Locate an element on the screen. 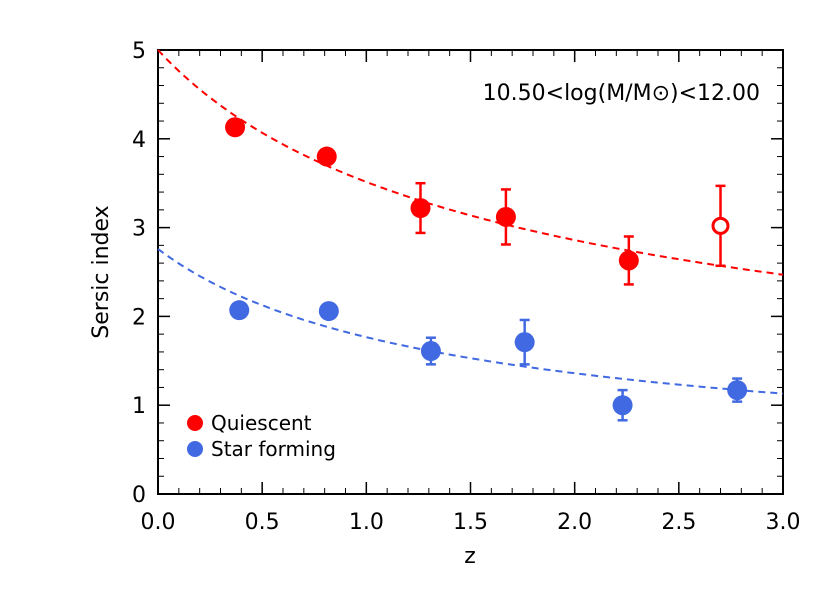 The width and height of the screenshot is (830, 593). y-tick-label: 4 is located at coordinates (139, 140).